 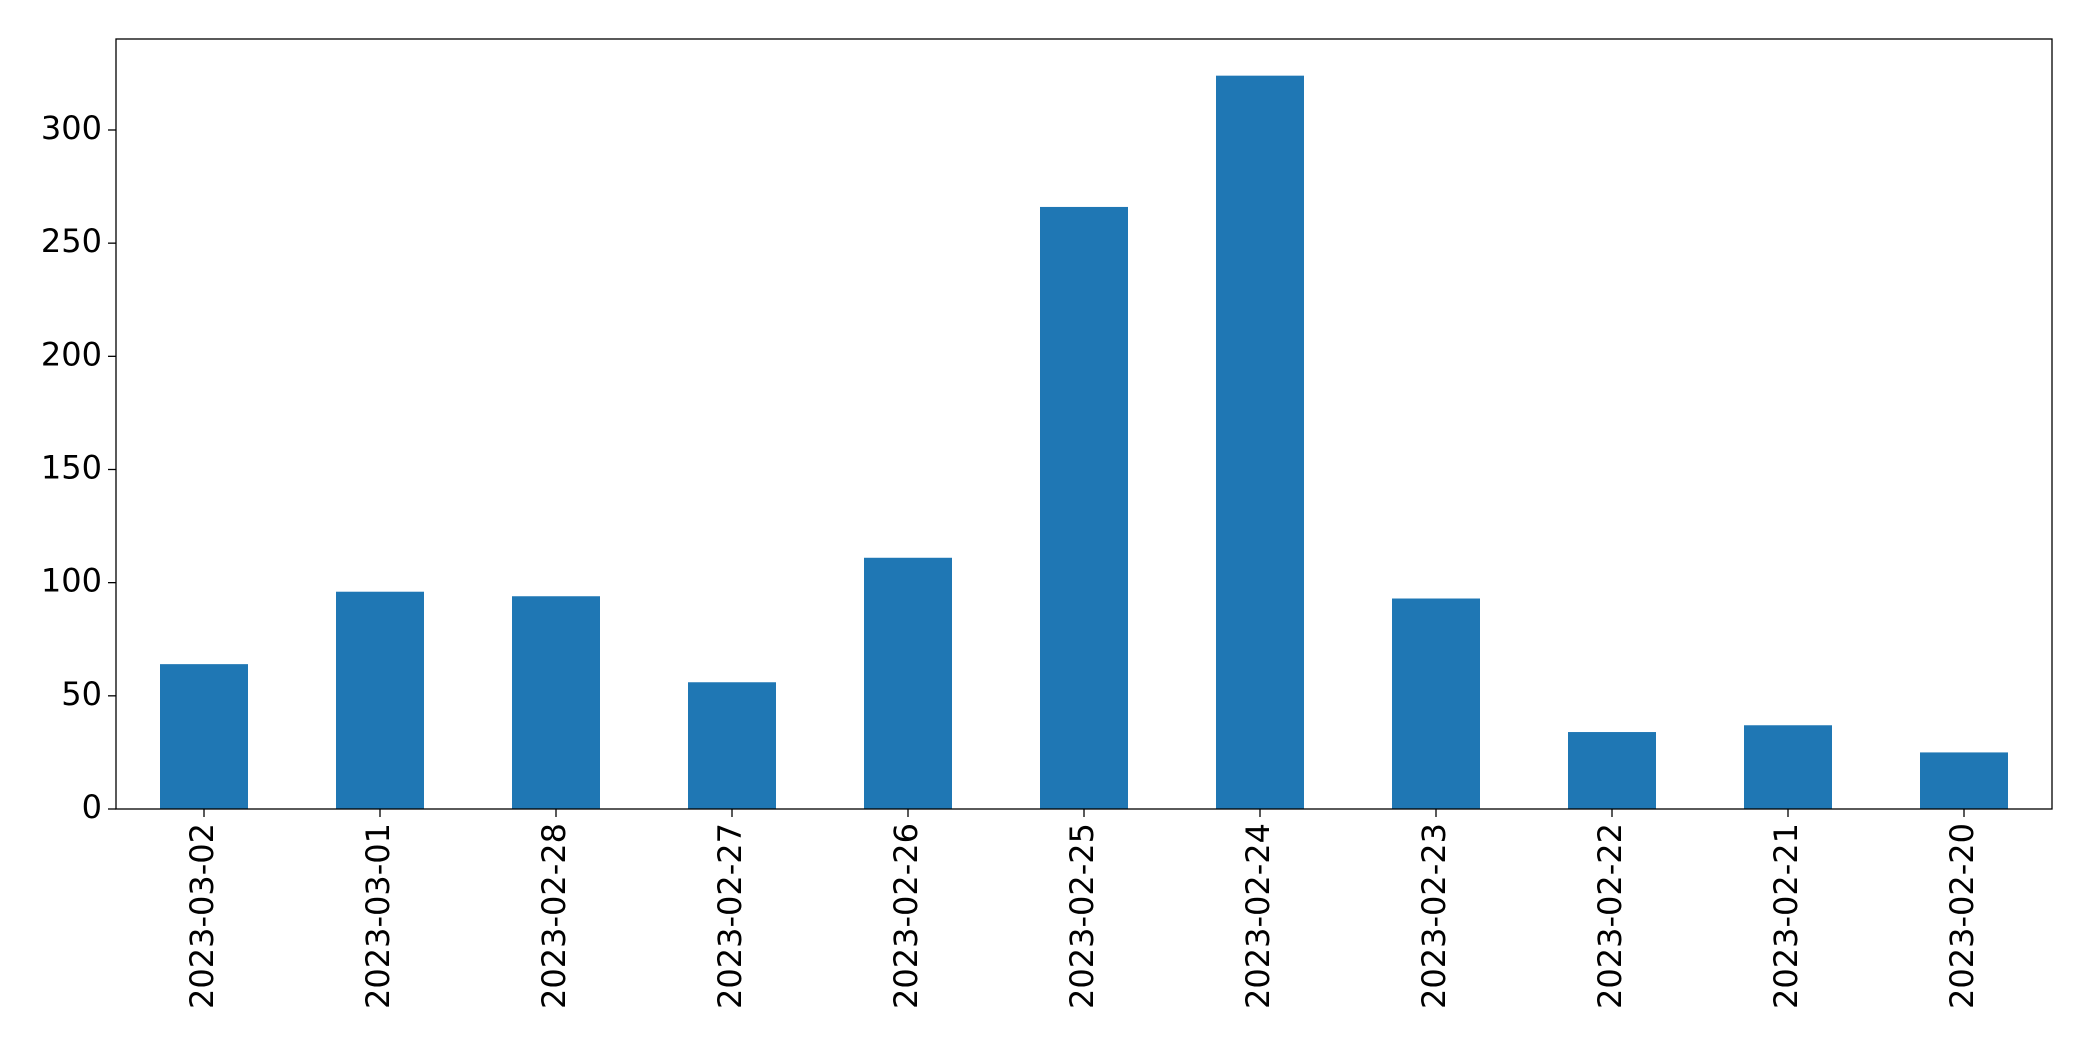 I want to click on x-tick-label: 2023-03-02, so click(x=202, y=916).